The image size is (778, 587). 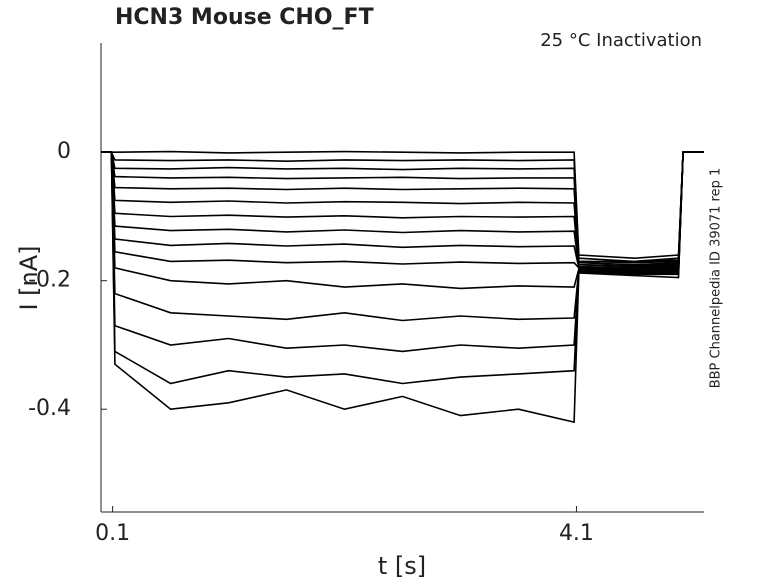 What do you see at coordinates (402, 566) in the screenshot?
I see `x-axis-label: t [s]` at bounding box center [402, 566].